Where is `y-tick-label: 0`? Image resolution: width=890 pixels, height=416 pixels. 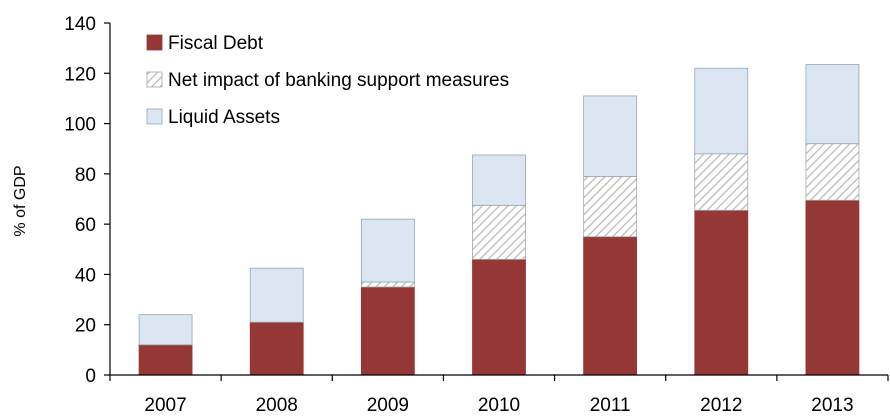
y-tick-label: 0 is located at coordinates (90, 376).